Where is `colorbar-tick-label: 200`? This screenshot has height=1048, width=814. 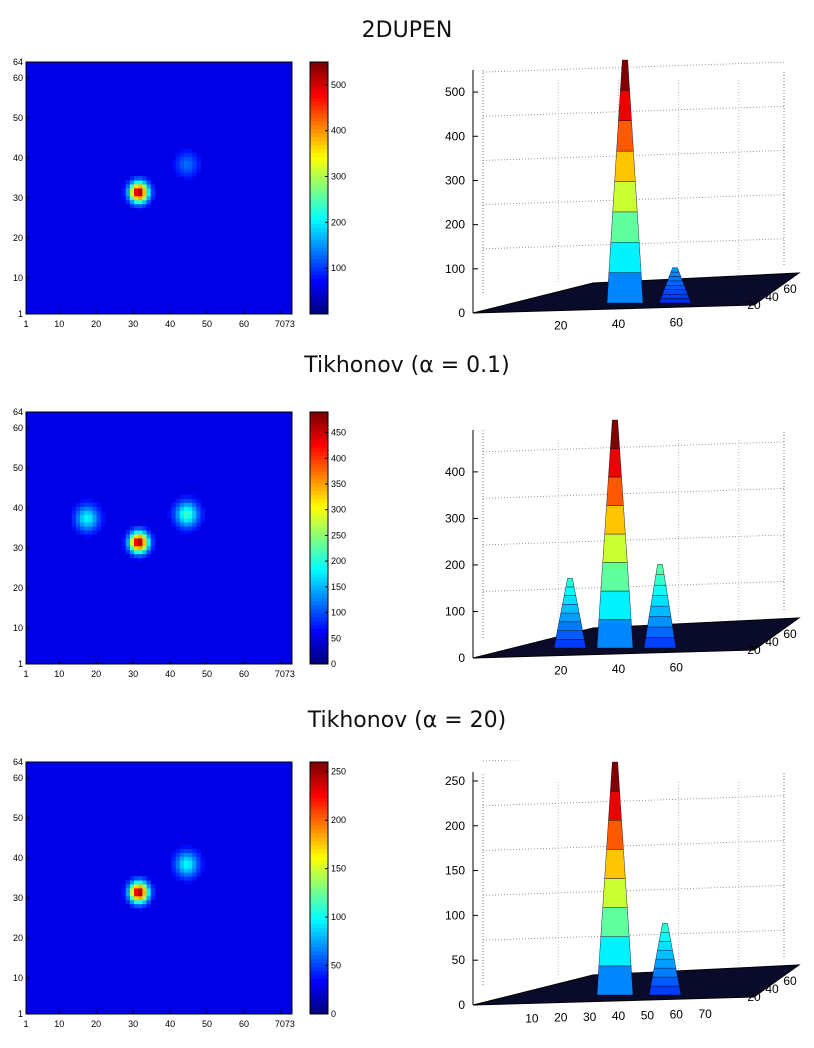 colorbar-tick-label: 200 is located at coordinates (338, 820).